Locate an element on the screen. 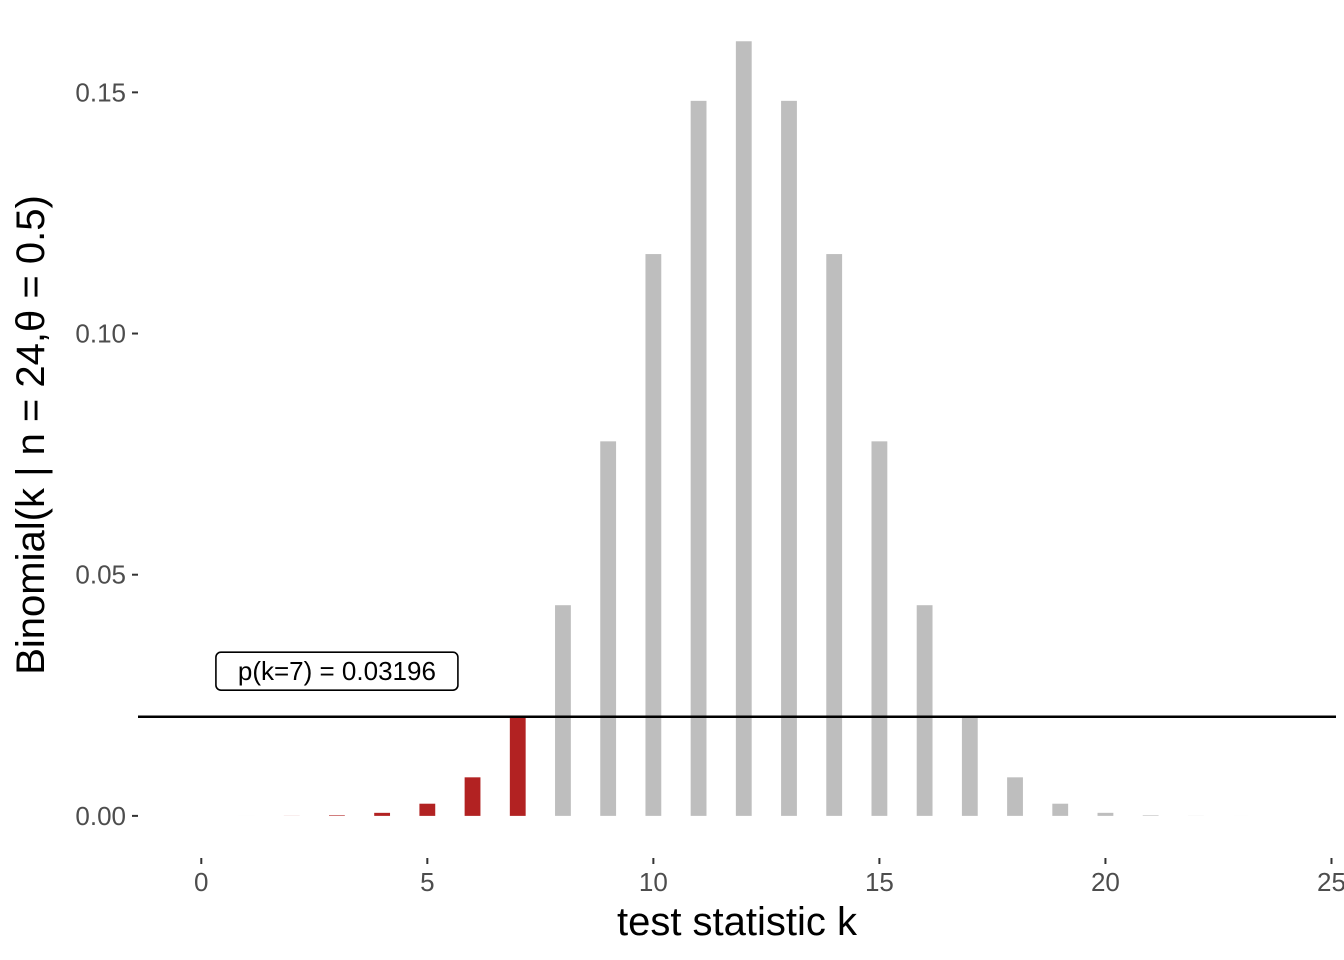 The width and height of the screenshot is (1344, 960). annotation-text: p(k=7) = 0.03196 is located at coordinates (337, 671).